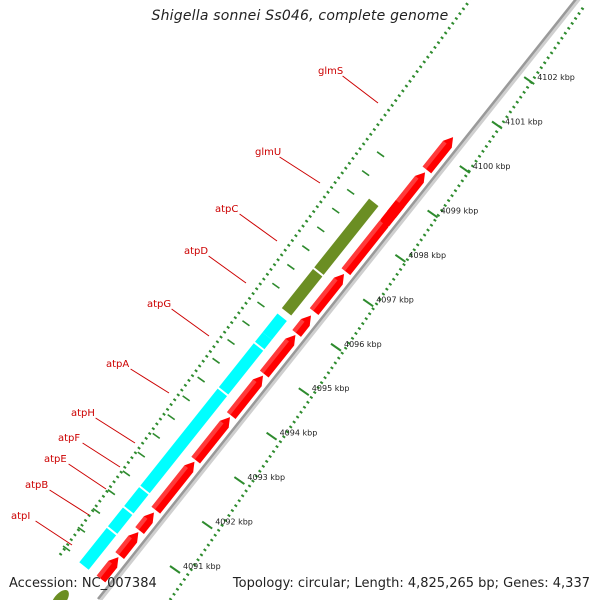 Image resolution: width=600 pixels, height=605 pixels. I want to click on gene-leader-atpC, so click(258, 227).